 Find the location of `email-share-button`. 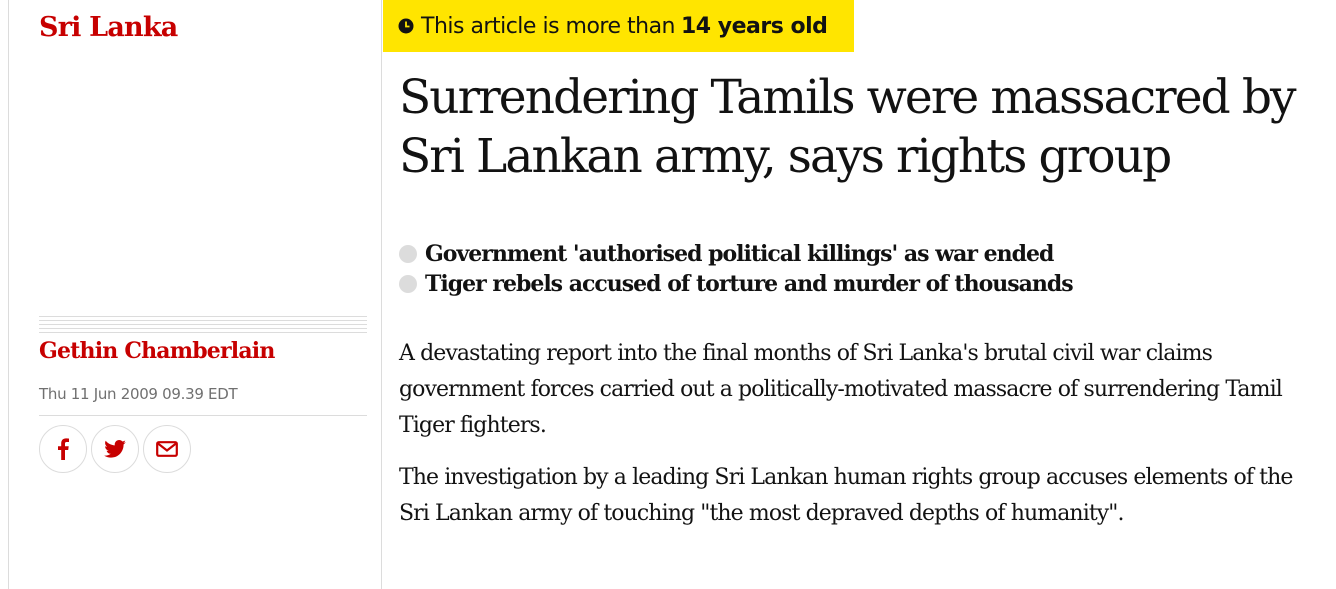

email-share-button is located at coordinates (167, 449).